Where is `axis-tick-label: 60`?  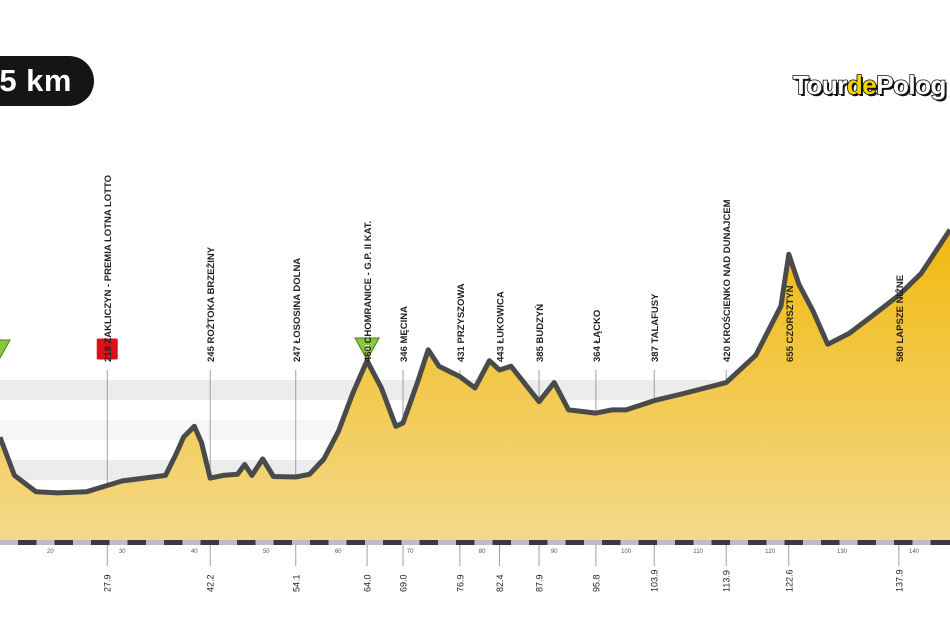
axis-tick-label: 60 is located at coordinates (338, 552).